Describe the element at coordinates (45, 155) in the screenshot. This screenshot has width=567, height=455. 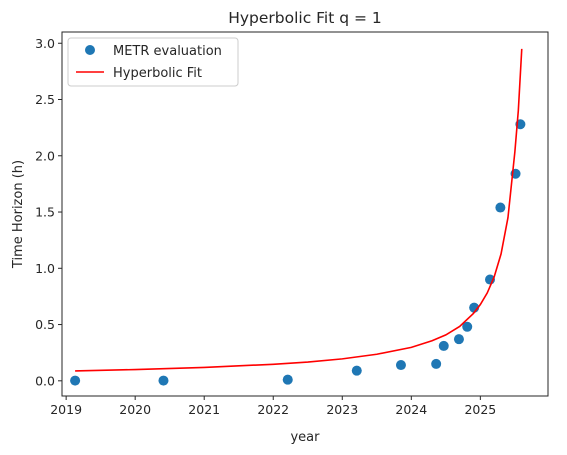
I see `y-tick-label: 2.0` at that location.